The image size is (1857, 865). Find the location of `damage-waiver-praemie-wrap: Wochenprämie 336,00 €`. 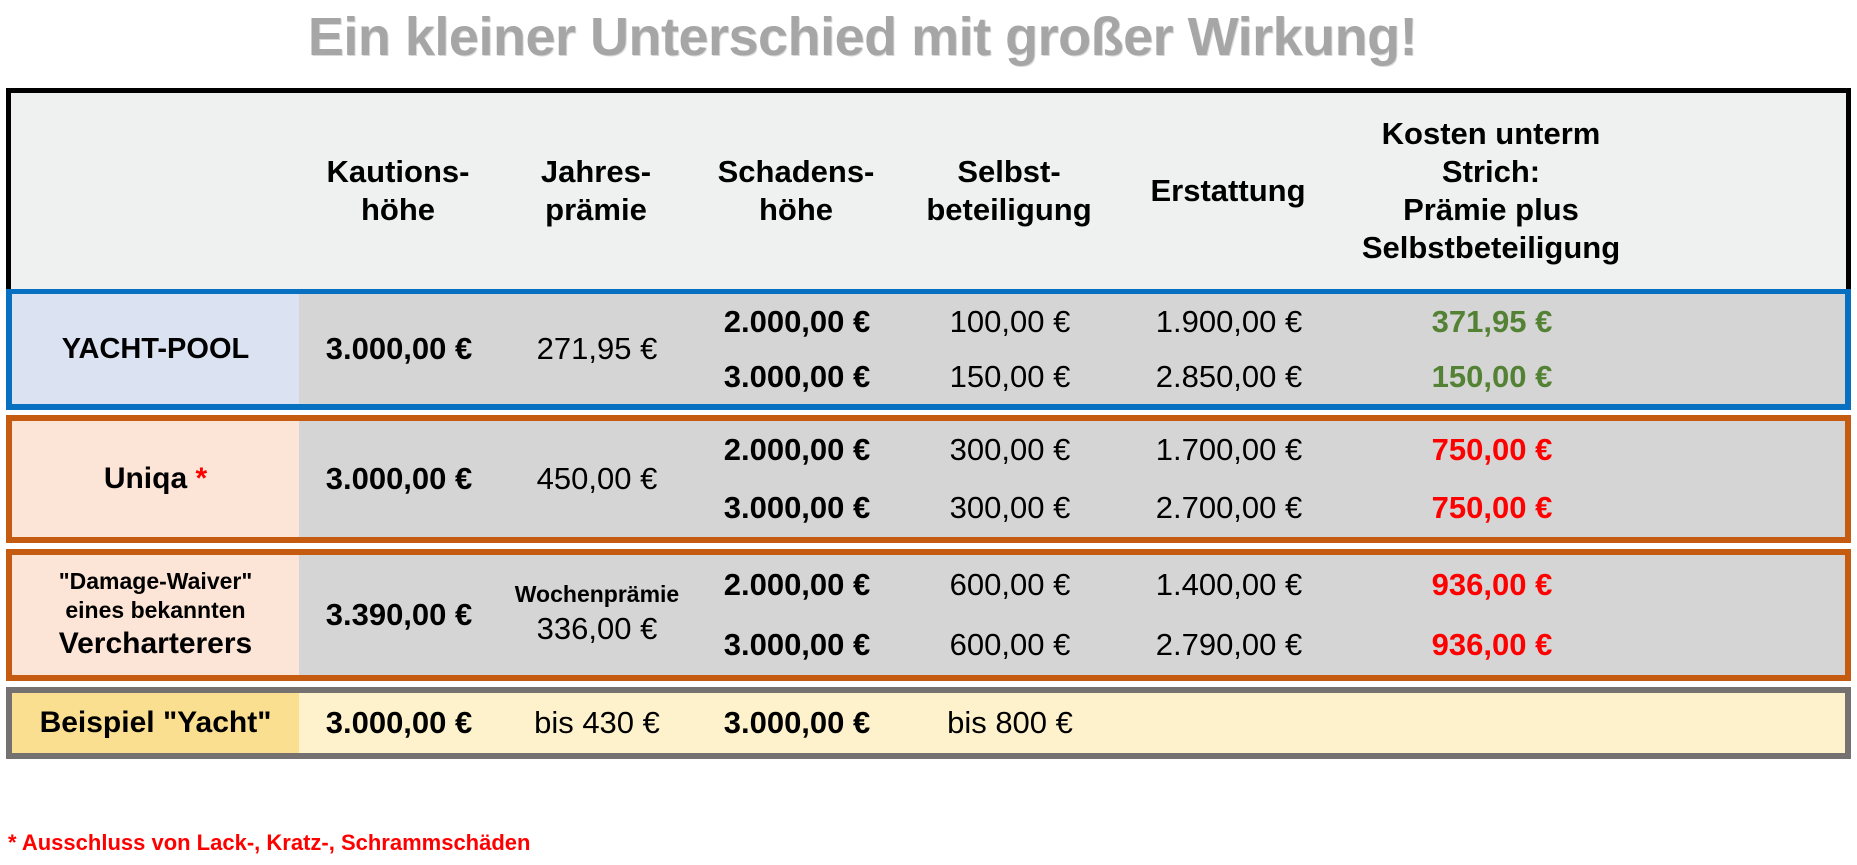

damage-waiver-praemie-wrap: Wochenprämie 336,00 € is located at coordinates (597, 615).